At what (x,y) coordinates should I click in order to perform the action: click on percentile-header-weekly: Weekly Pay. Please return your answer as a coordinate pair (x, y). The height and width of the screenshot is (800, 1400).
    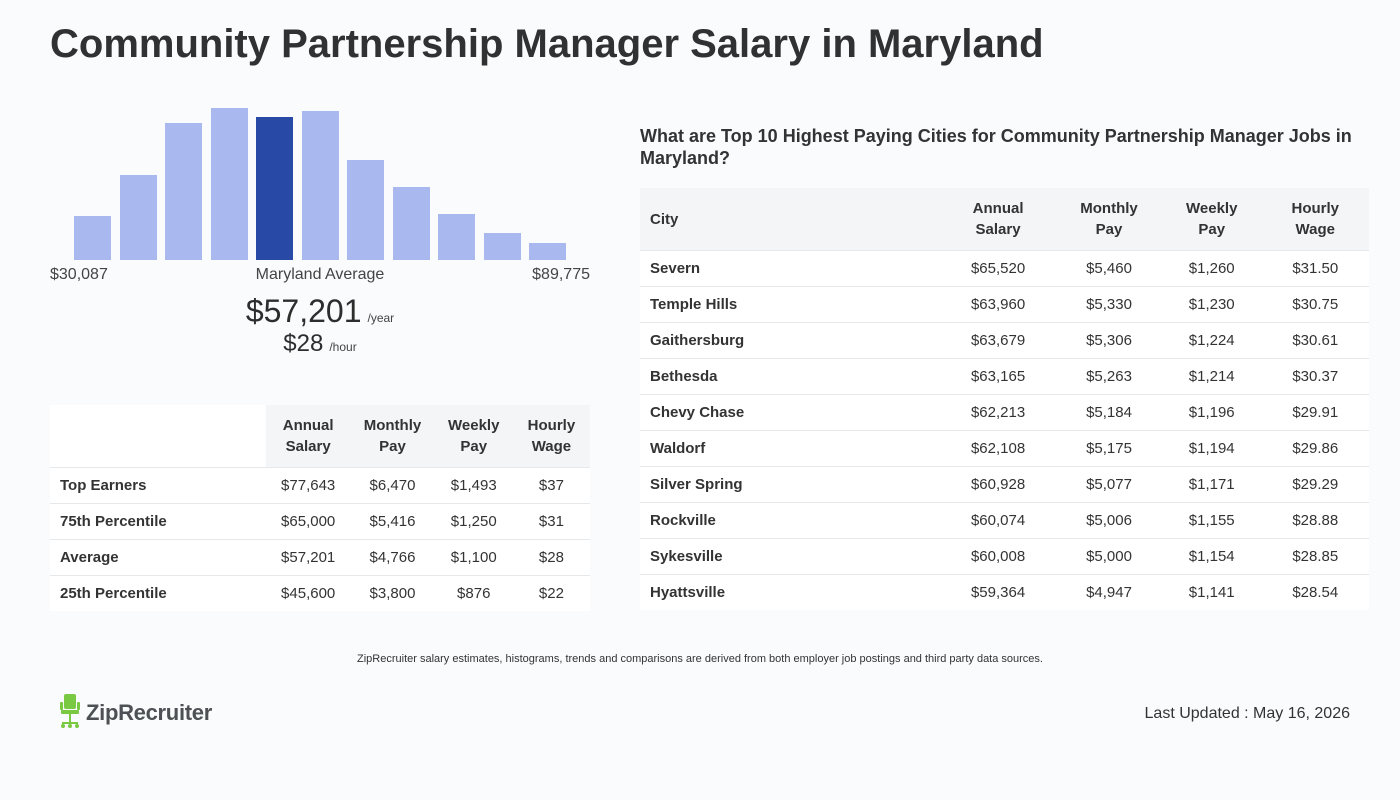
    Looking at the image, I should click on (473, 436).